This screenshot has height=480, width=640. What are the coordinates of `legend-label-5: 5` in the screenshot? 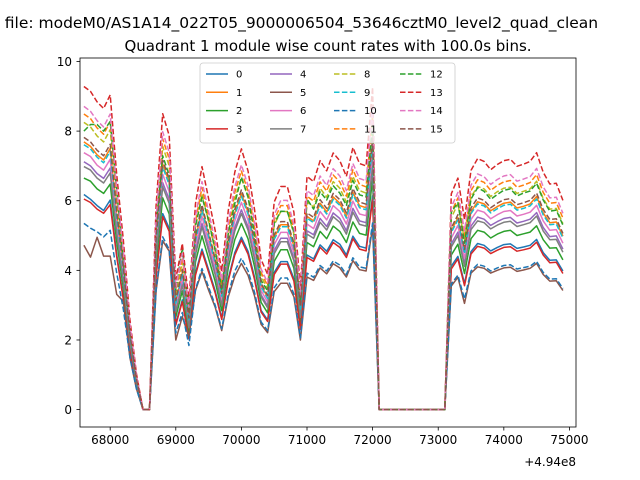 It's located at (303, 93).